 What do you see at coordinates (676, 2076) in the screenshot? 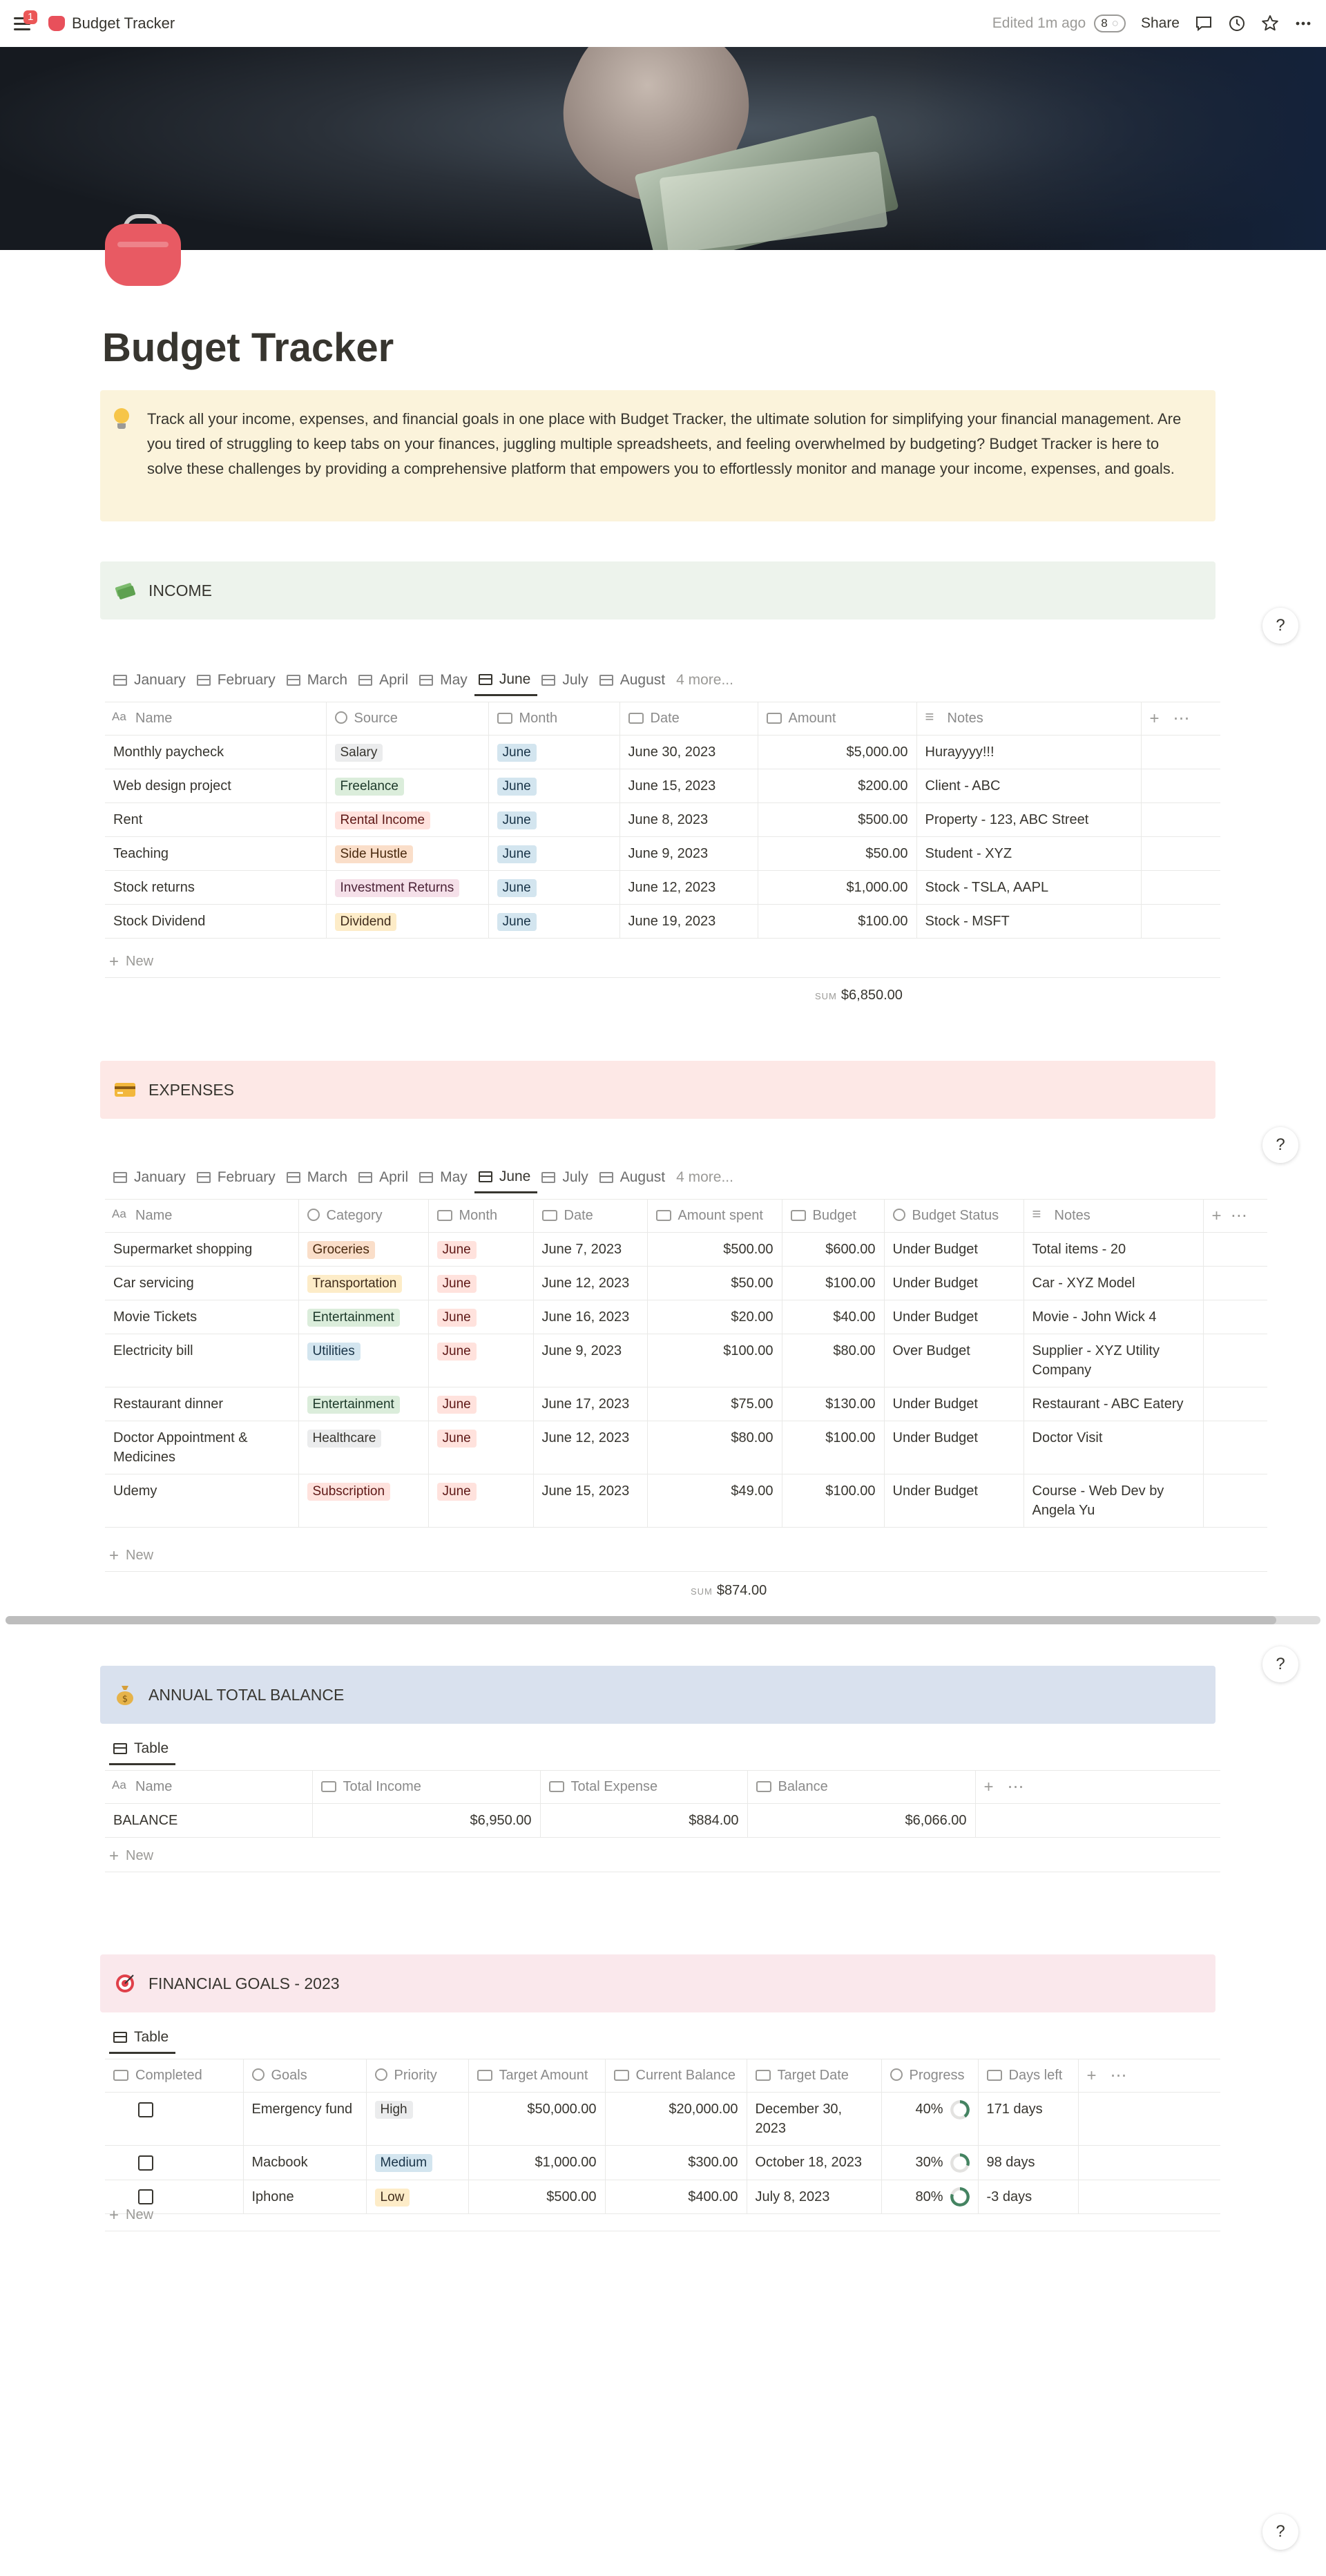
I see `column-header: Current Balance` at bounding box center [676, 2076].